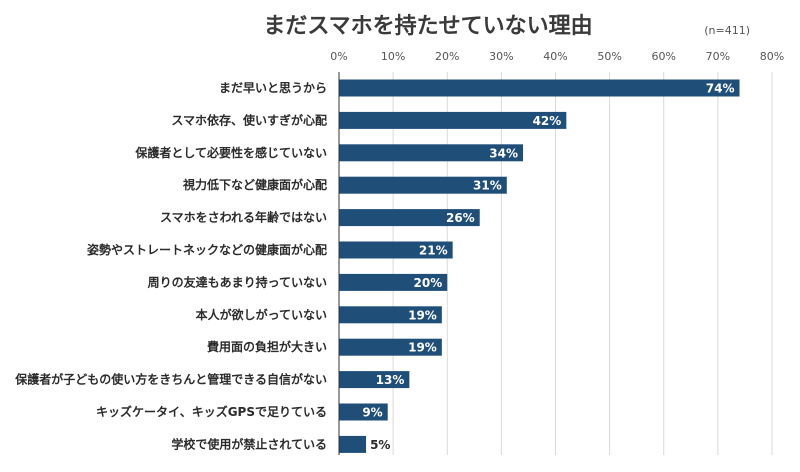 Image resolution: width=800 pixels, height=472 pixels. Describe the element at coordinates (727, 30) in the screenshot. I see `sample-size-note: (n=411)` at that location.